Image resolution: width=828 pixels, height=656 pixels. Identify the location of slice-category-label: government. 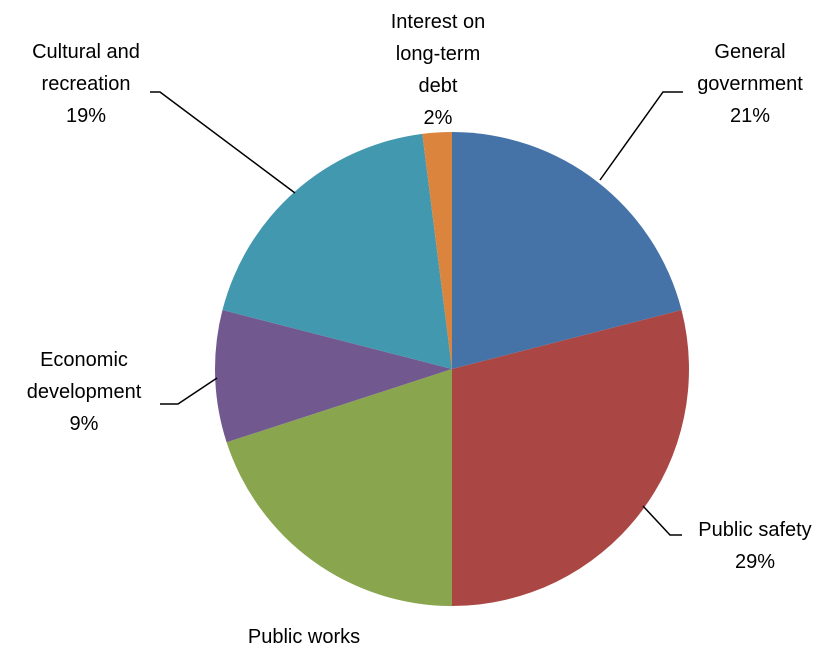
(750, 84).